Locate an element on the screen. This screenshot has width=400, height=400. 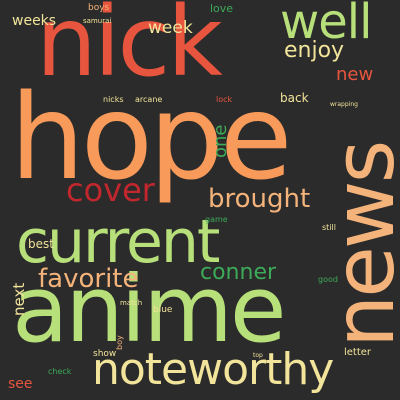
word-love: love is located at coordinates (222, 8).